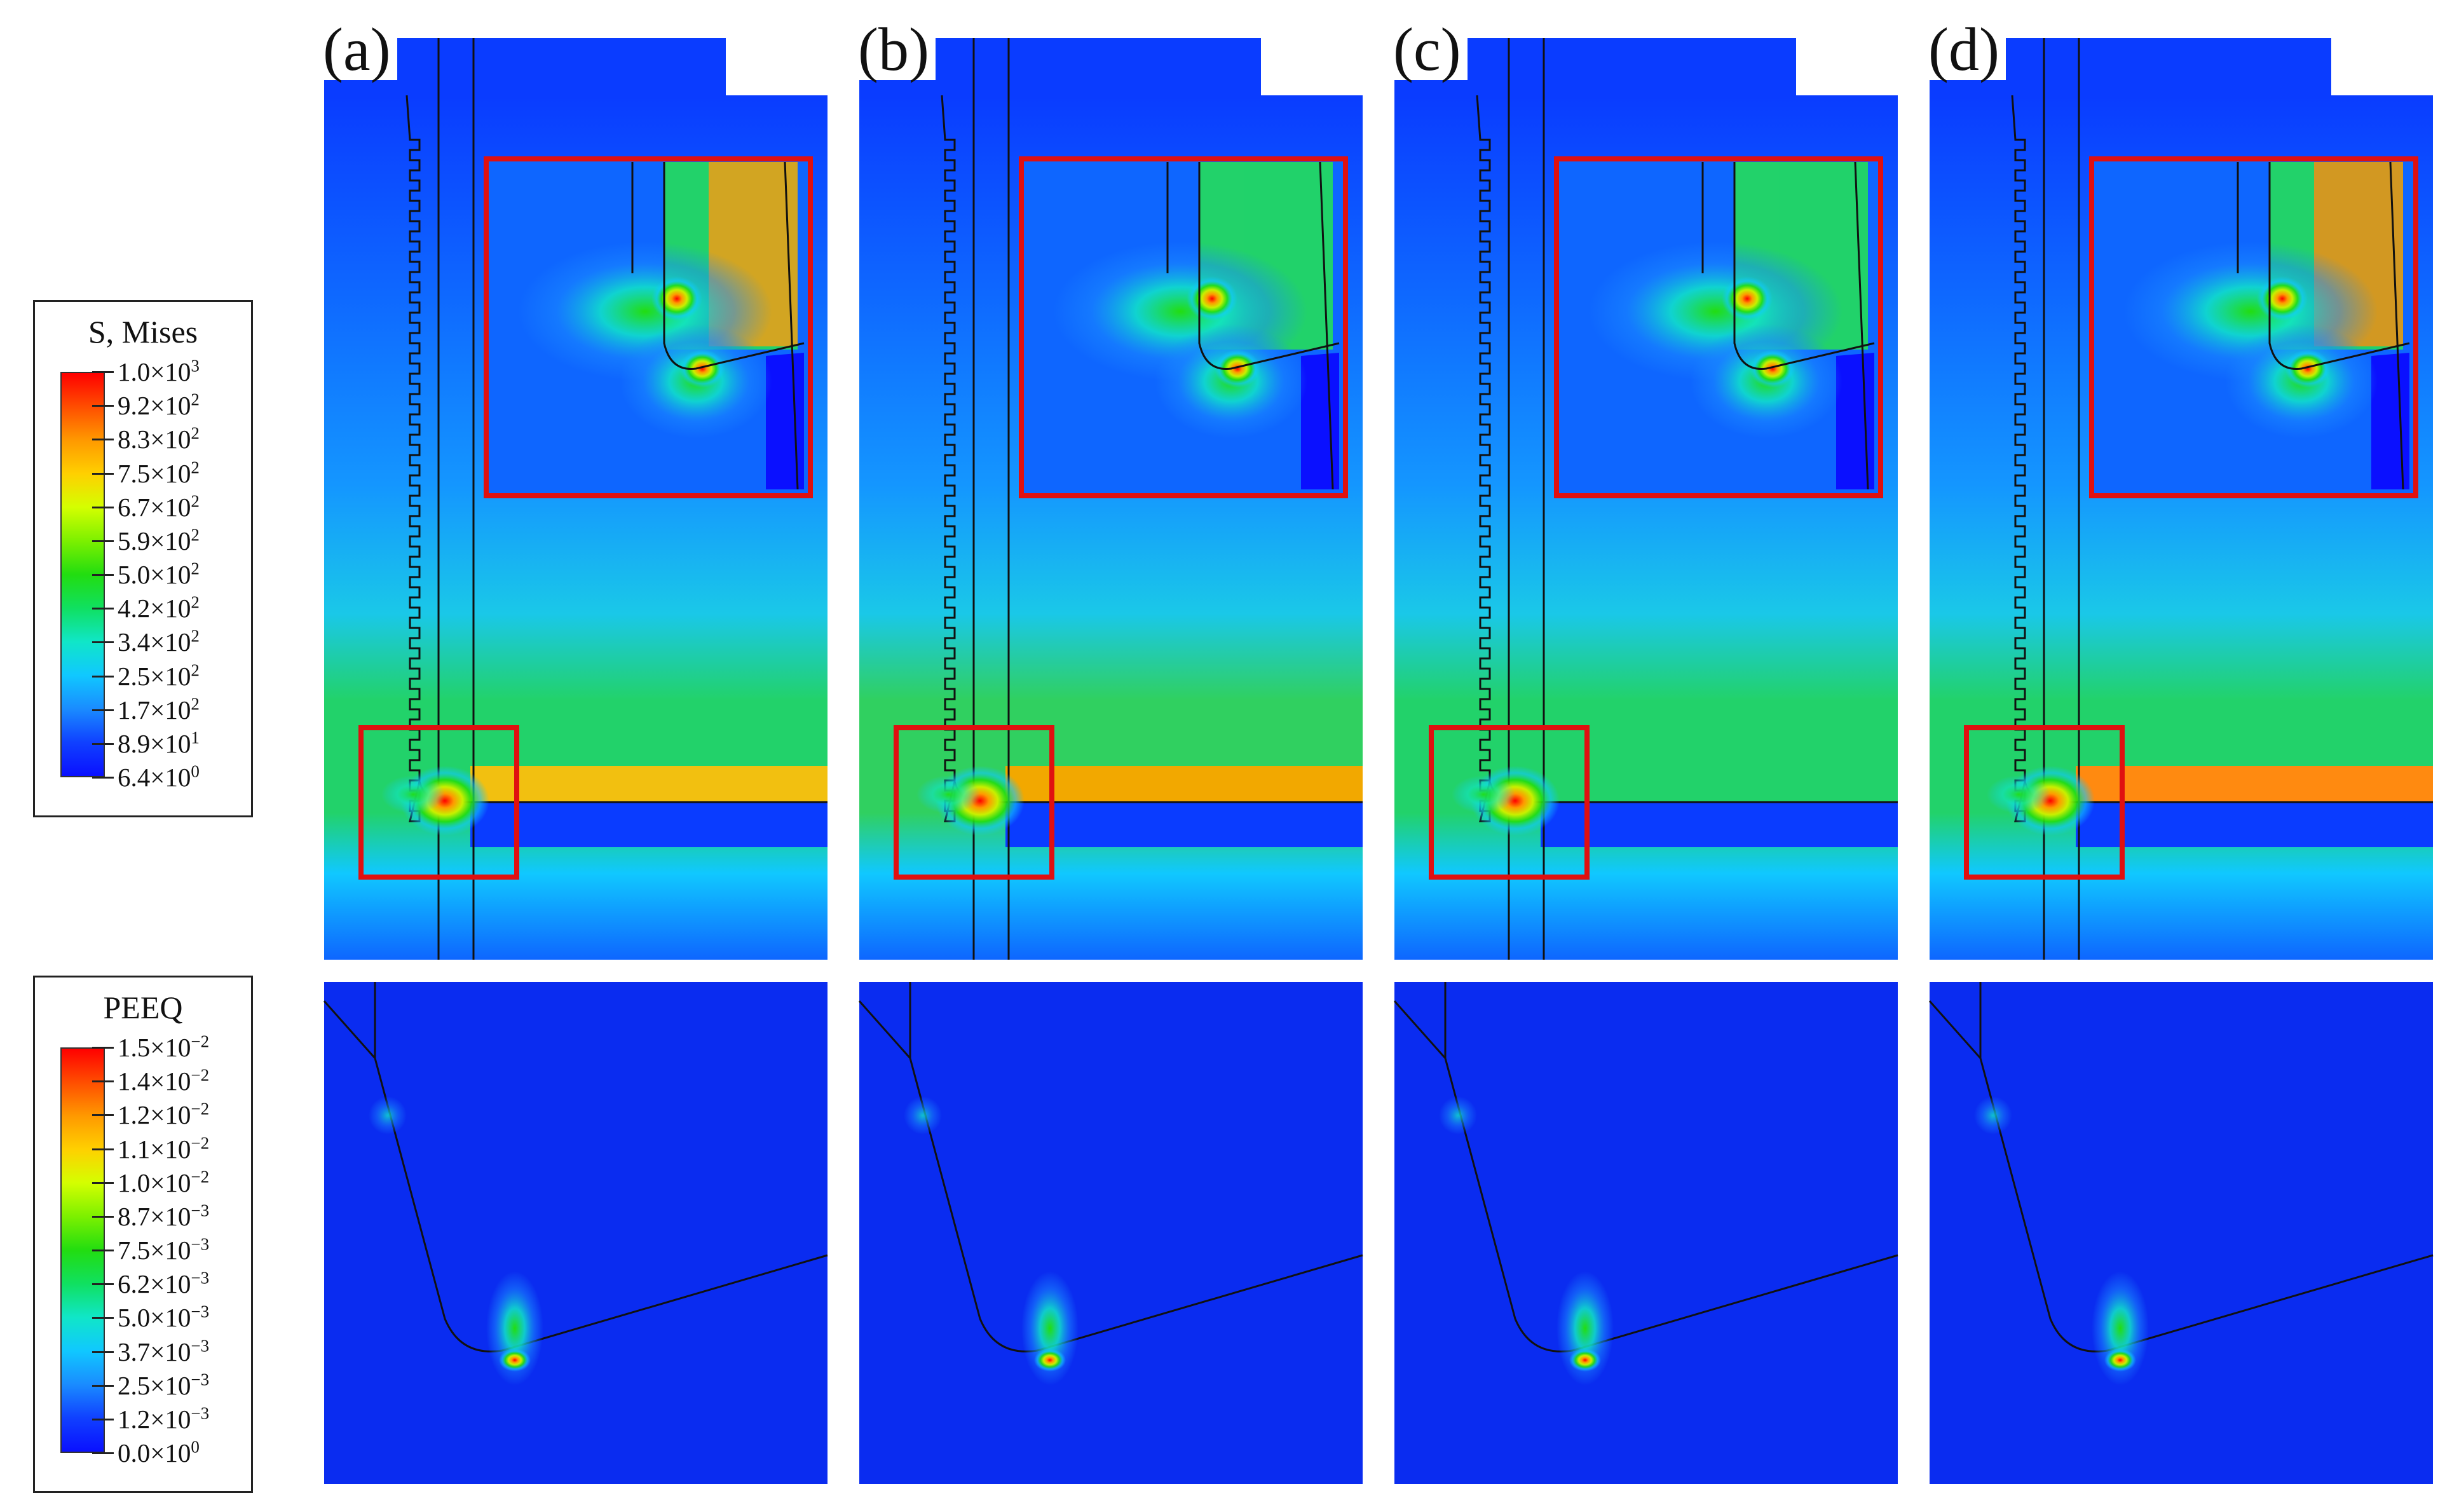  I want to click on legend-label-exponent: 0, so click(195, 1447).